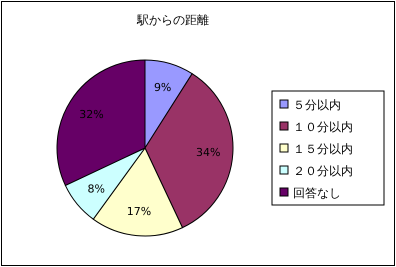  I want to click on data-label: 8%, so click(96, 189).